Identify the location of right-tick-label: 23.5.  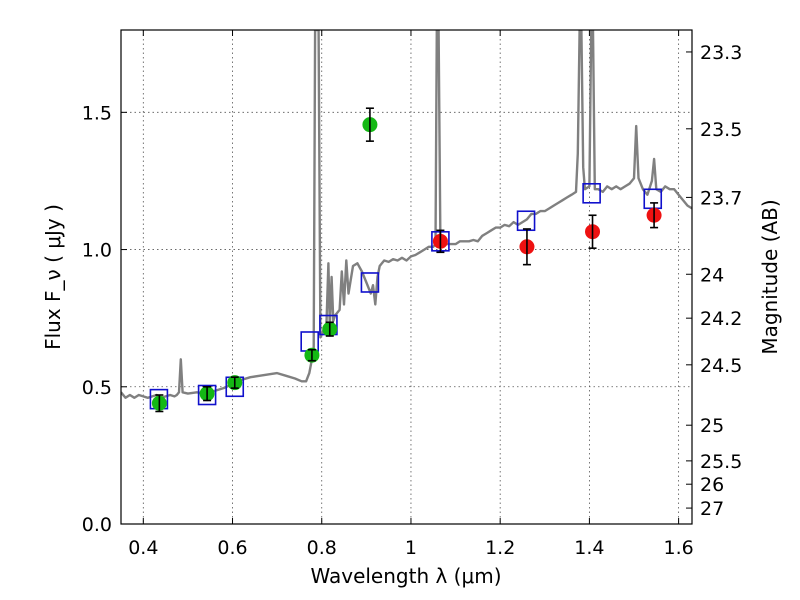
(721, 130).